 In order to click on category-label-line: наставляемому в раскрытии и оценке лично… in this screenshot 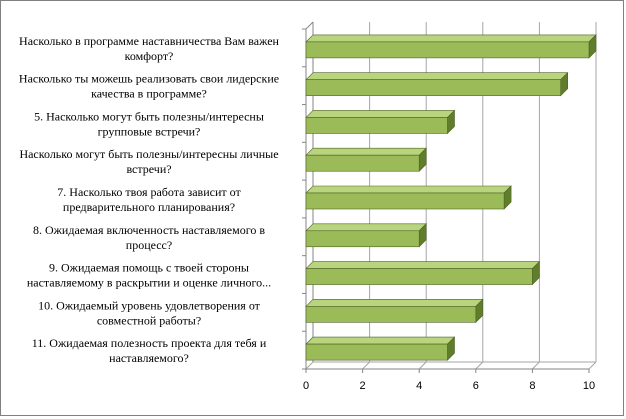, I will do `click(149, 283)`.